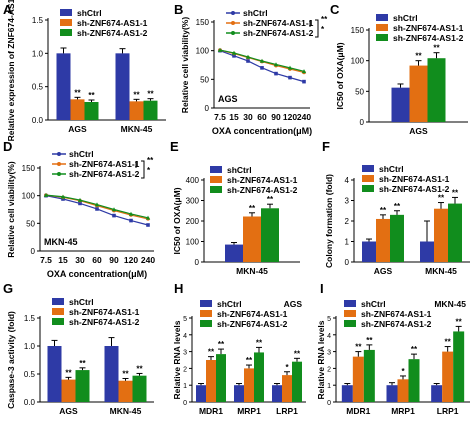 This screenshot has width=474, height=436. What do you see at coordinates (185, 336) in the screenshot?
I see `y-tick-label: 4` at bounding box center [185, 336].